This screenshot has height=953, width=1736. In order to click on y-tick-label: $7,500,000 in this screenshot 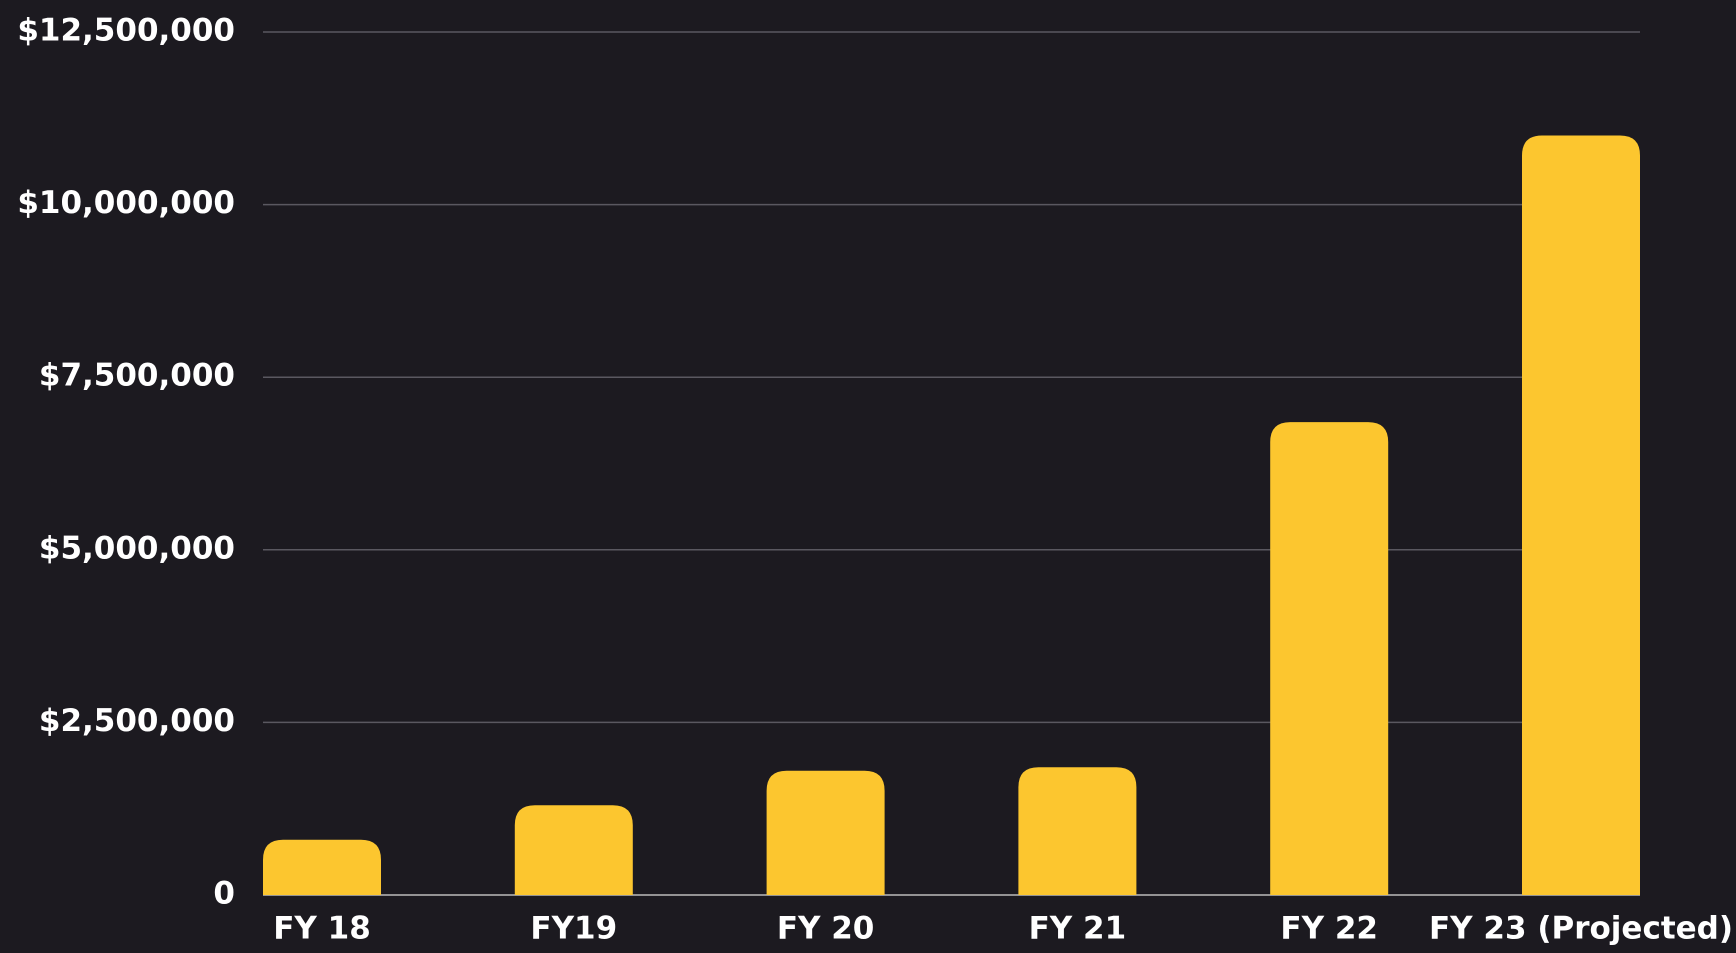, I will do `click(137, 376)`.